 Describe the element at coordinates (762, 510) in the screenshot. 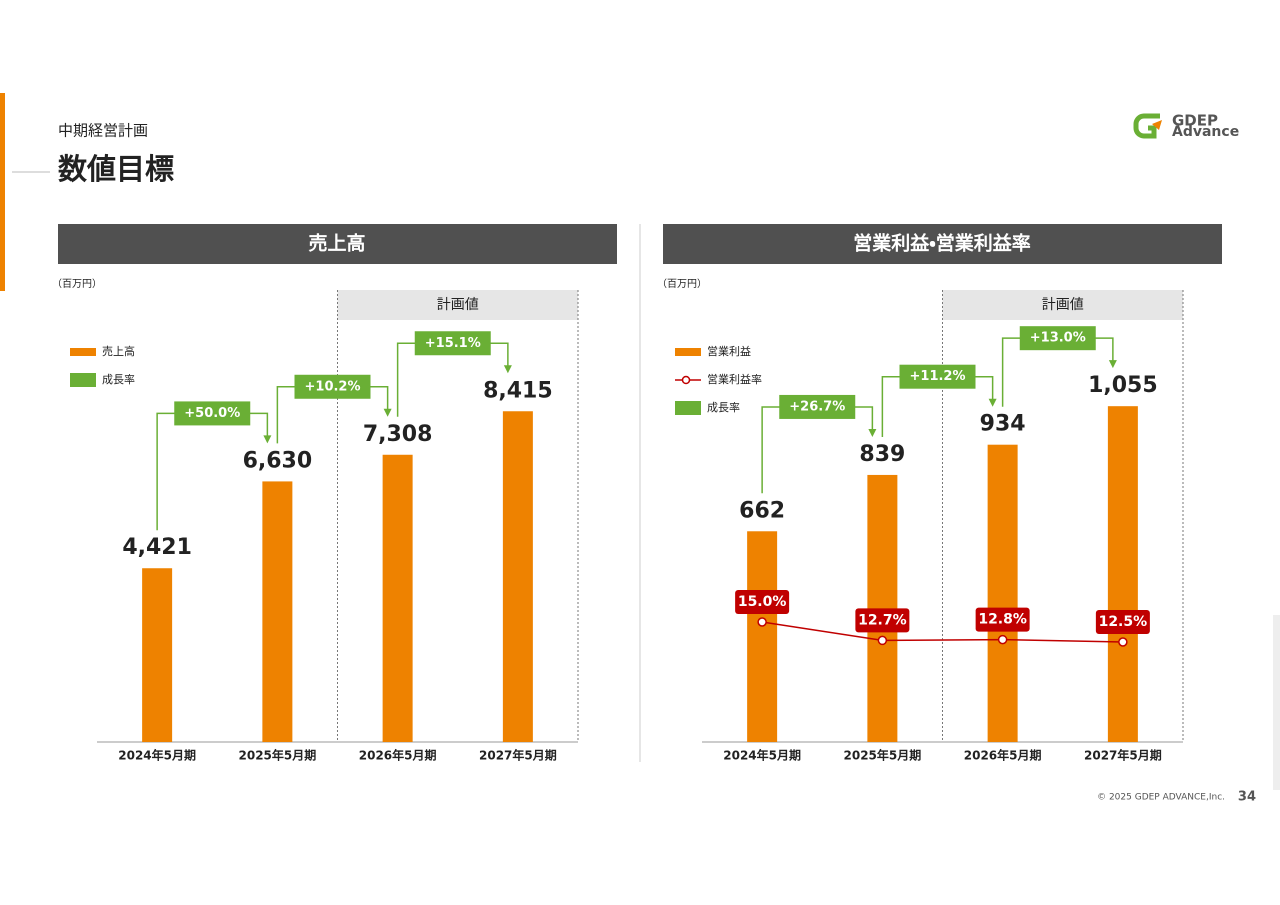

I see `value-label: 662` at that location.